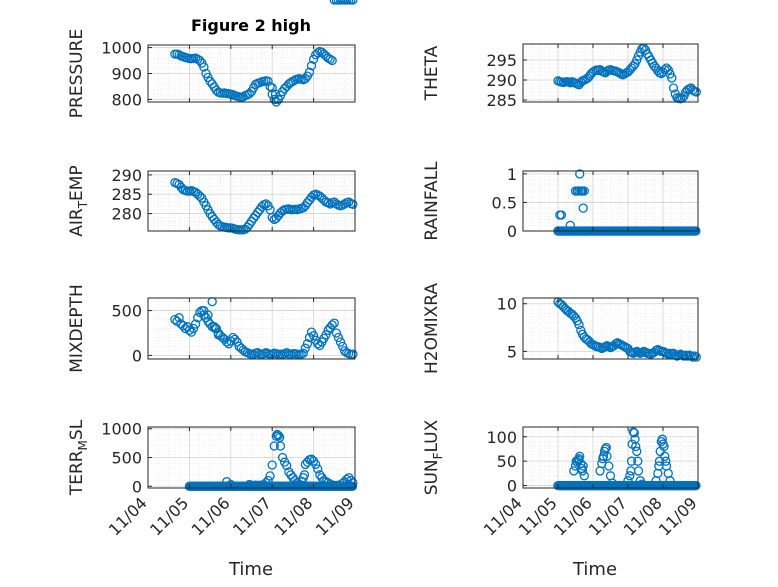 The height and width of the screenshot is (587, 778). Describe the element at coordinates (126, 175) in the screenshot. I see `y-tick-label: 290` at that location.